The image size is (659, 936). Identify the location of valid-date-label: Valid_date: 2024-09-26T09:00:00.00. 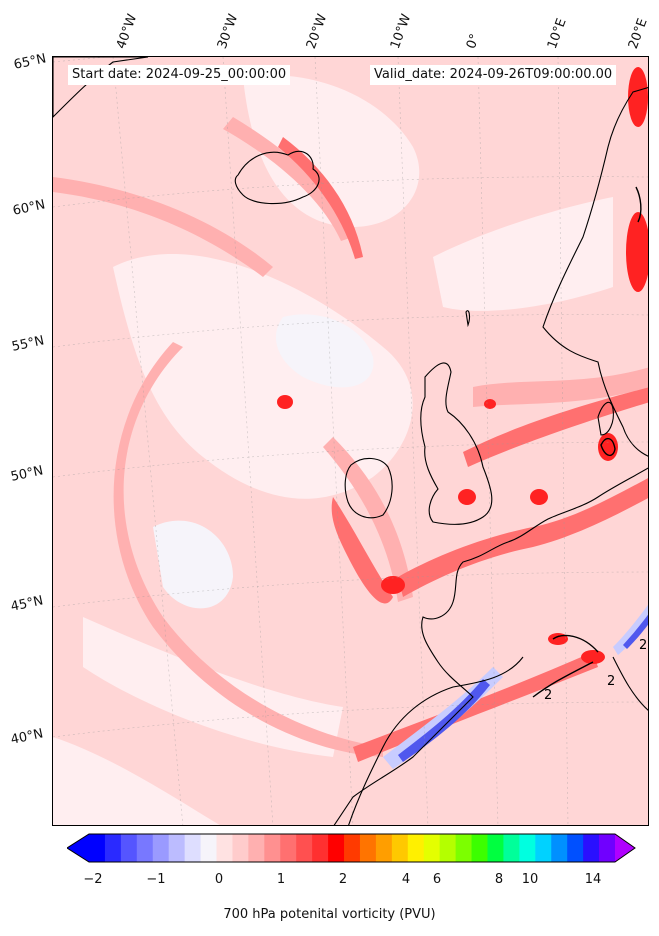
(493, 75).